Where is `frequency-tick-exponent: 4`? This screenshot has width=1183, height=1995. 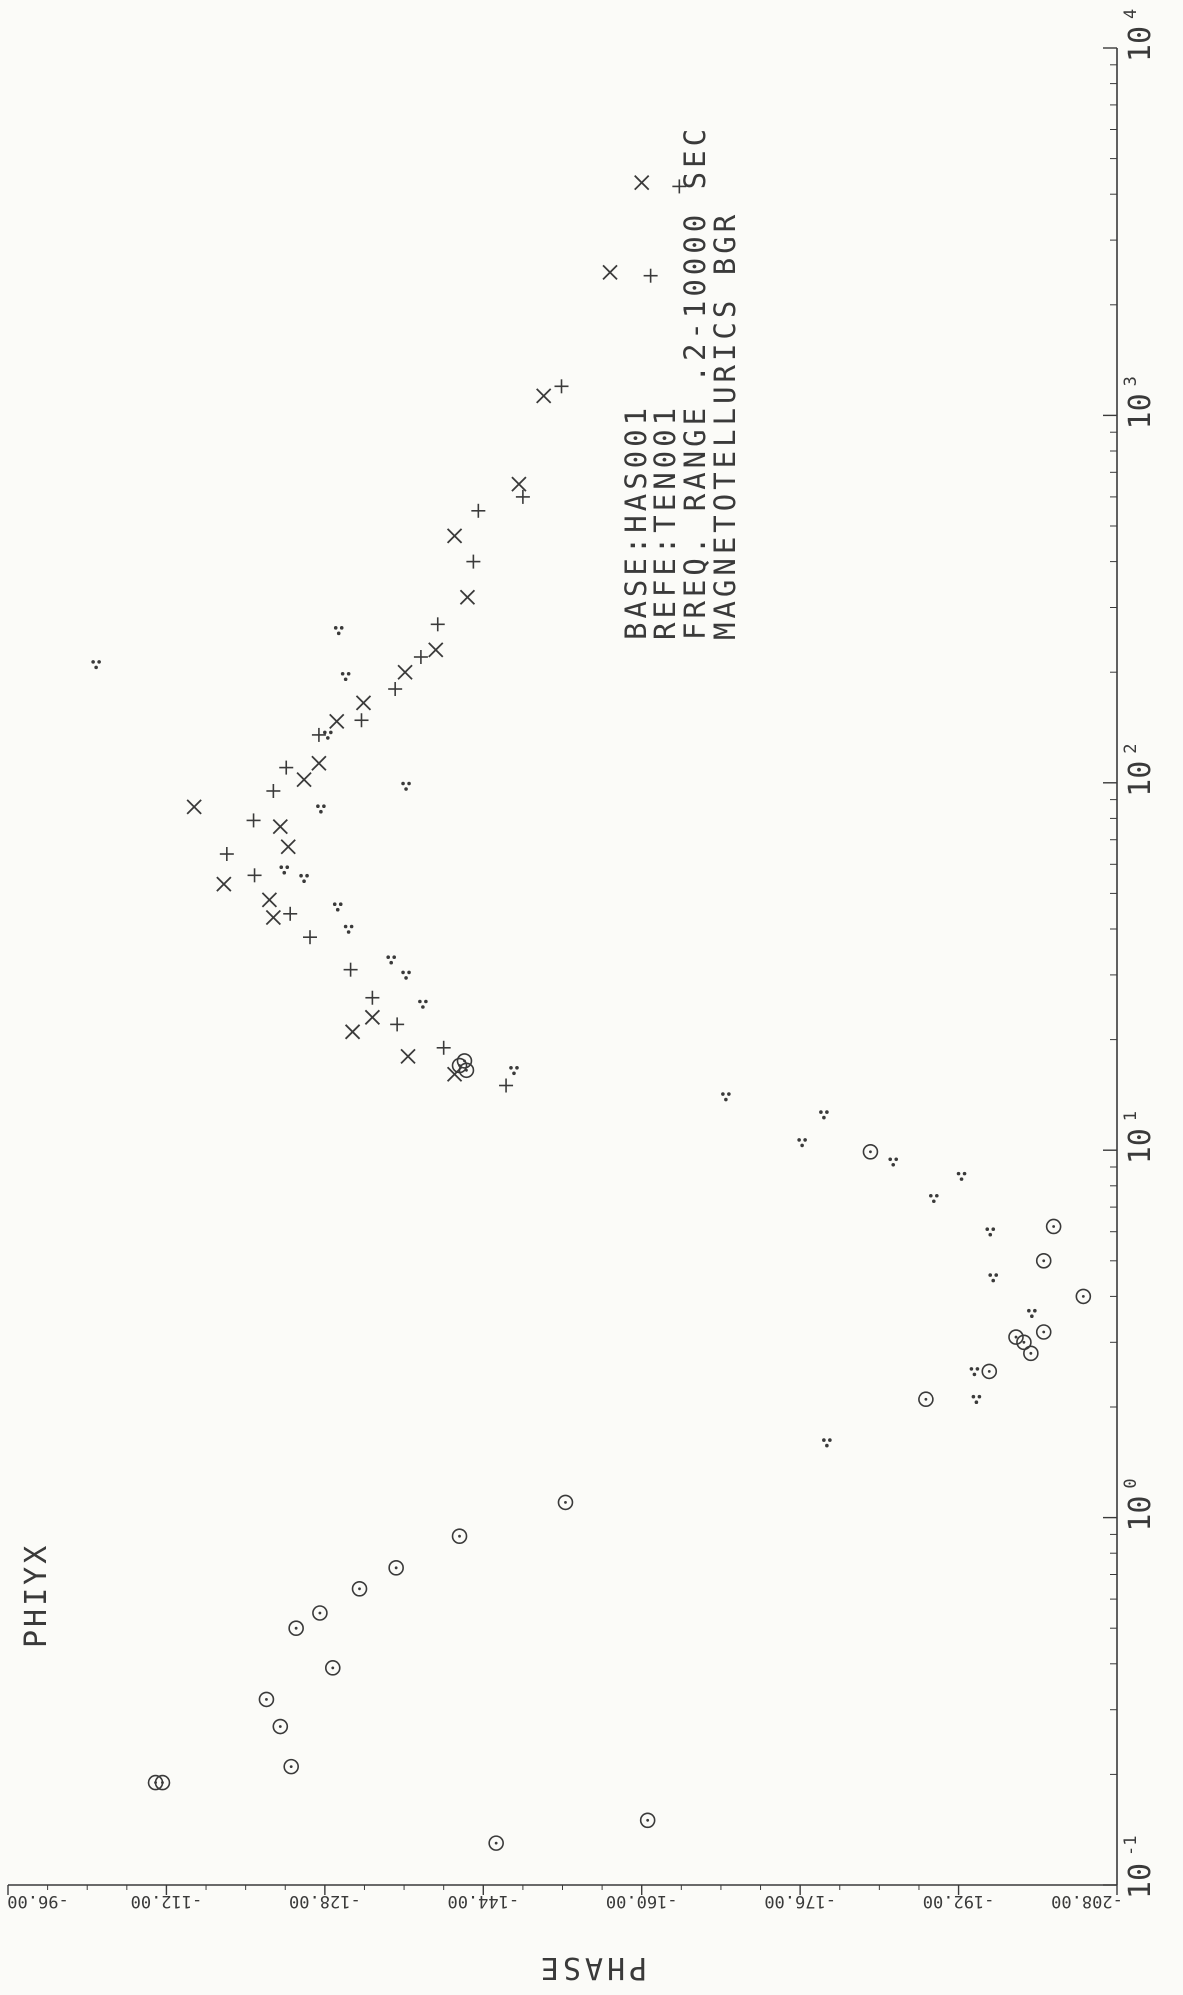
frequency-tick-exponent: 4 is located at coordinates (1131, 14).